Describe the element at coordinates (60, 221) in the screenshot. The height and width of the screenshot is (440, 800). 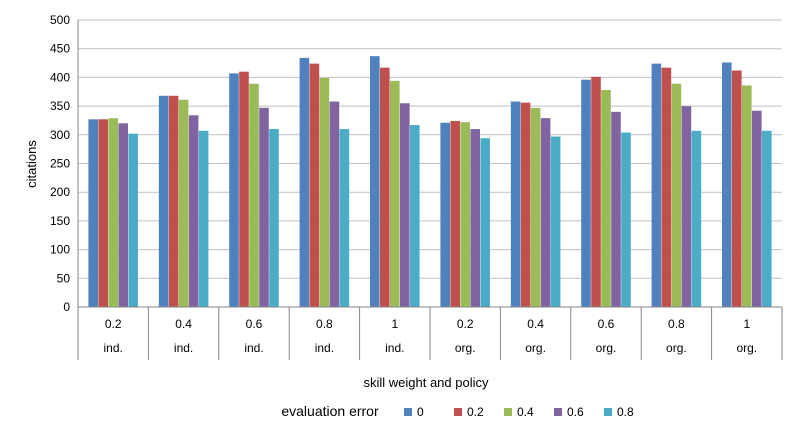
I see `y-tick-label: 150` at that location.